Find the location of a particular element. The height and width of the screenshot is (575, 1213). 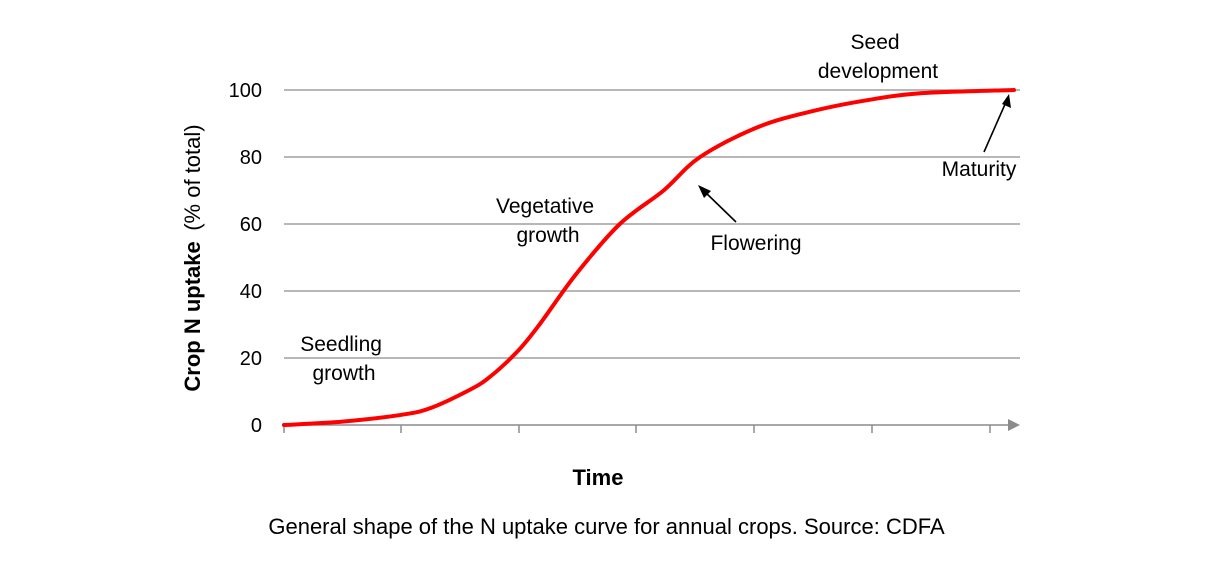

arrow-flowering is located at coordinates (717, 204).